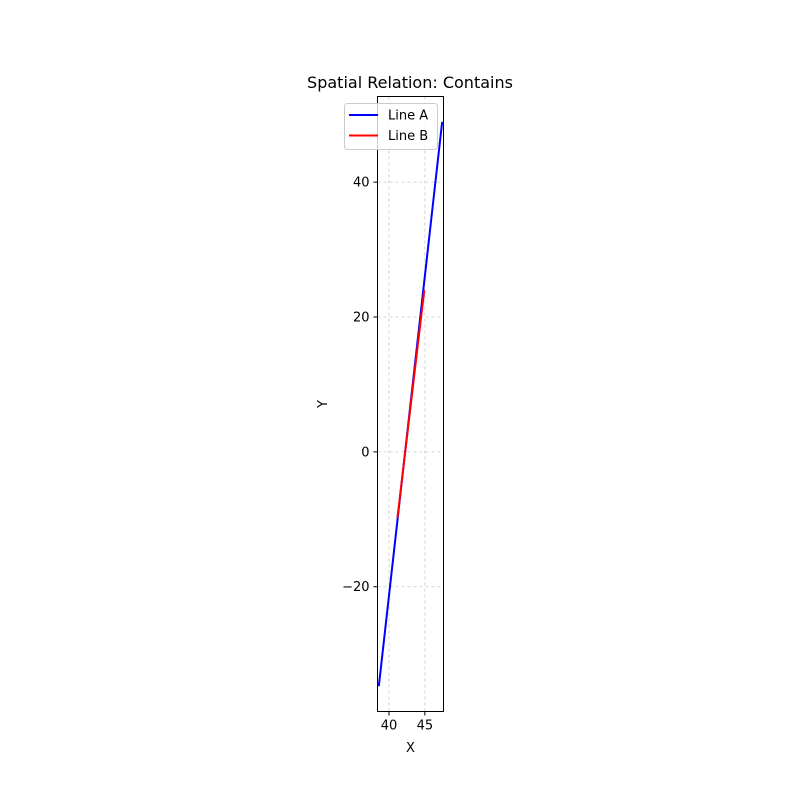 The height and width of the screenshot is (800, 800). Describe the element at coordinates (408, 136) in the screenshot. I see `legend-label-line-b: Line B` at that location.